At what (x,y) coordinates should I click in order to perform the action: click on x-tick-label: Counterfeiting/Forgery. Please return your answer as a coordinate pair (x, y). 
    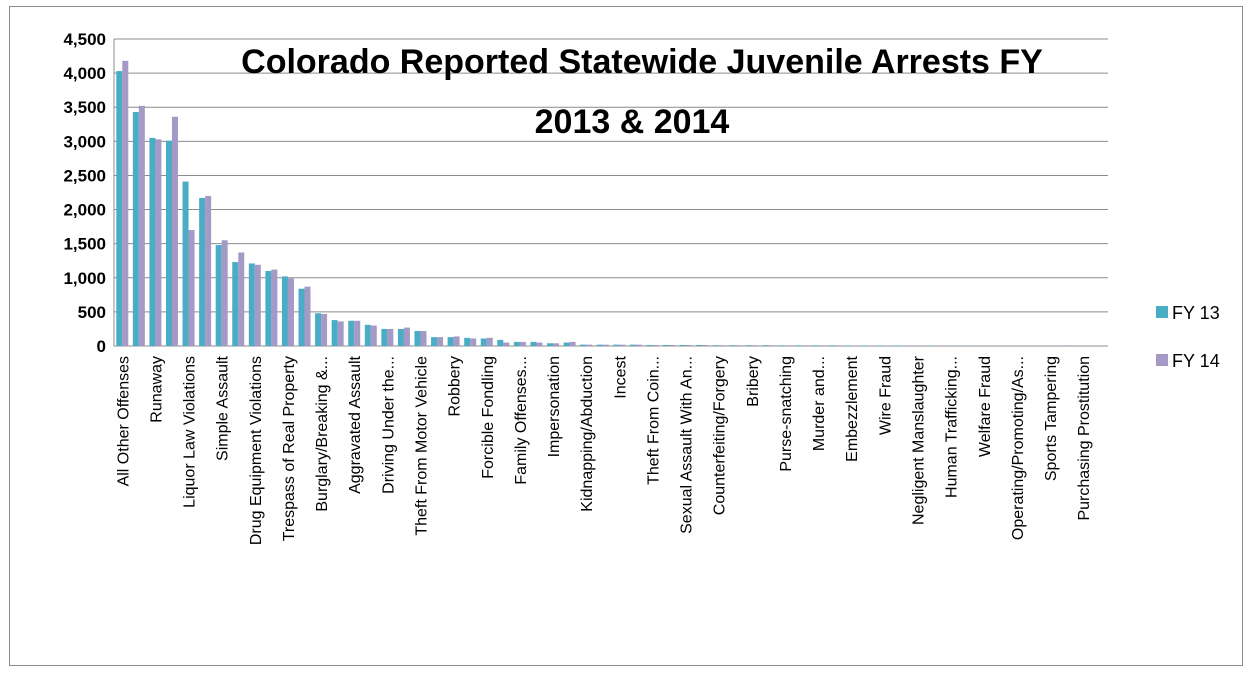
    Looking at the image, I should click on (720, 435).